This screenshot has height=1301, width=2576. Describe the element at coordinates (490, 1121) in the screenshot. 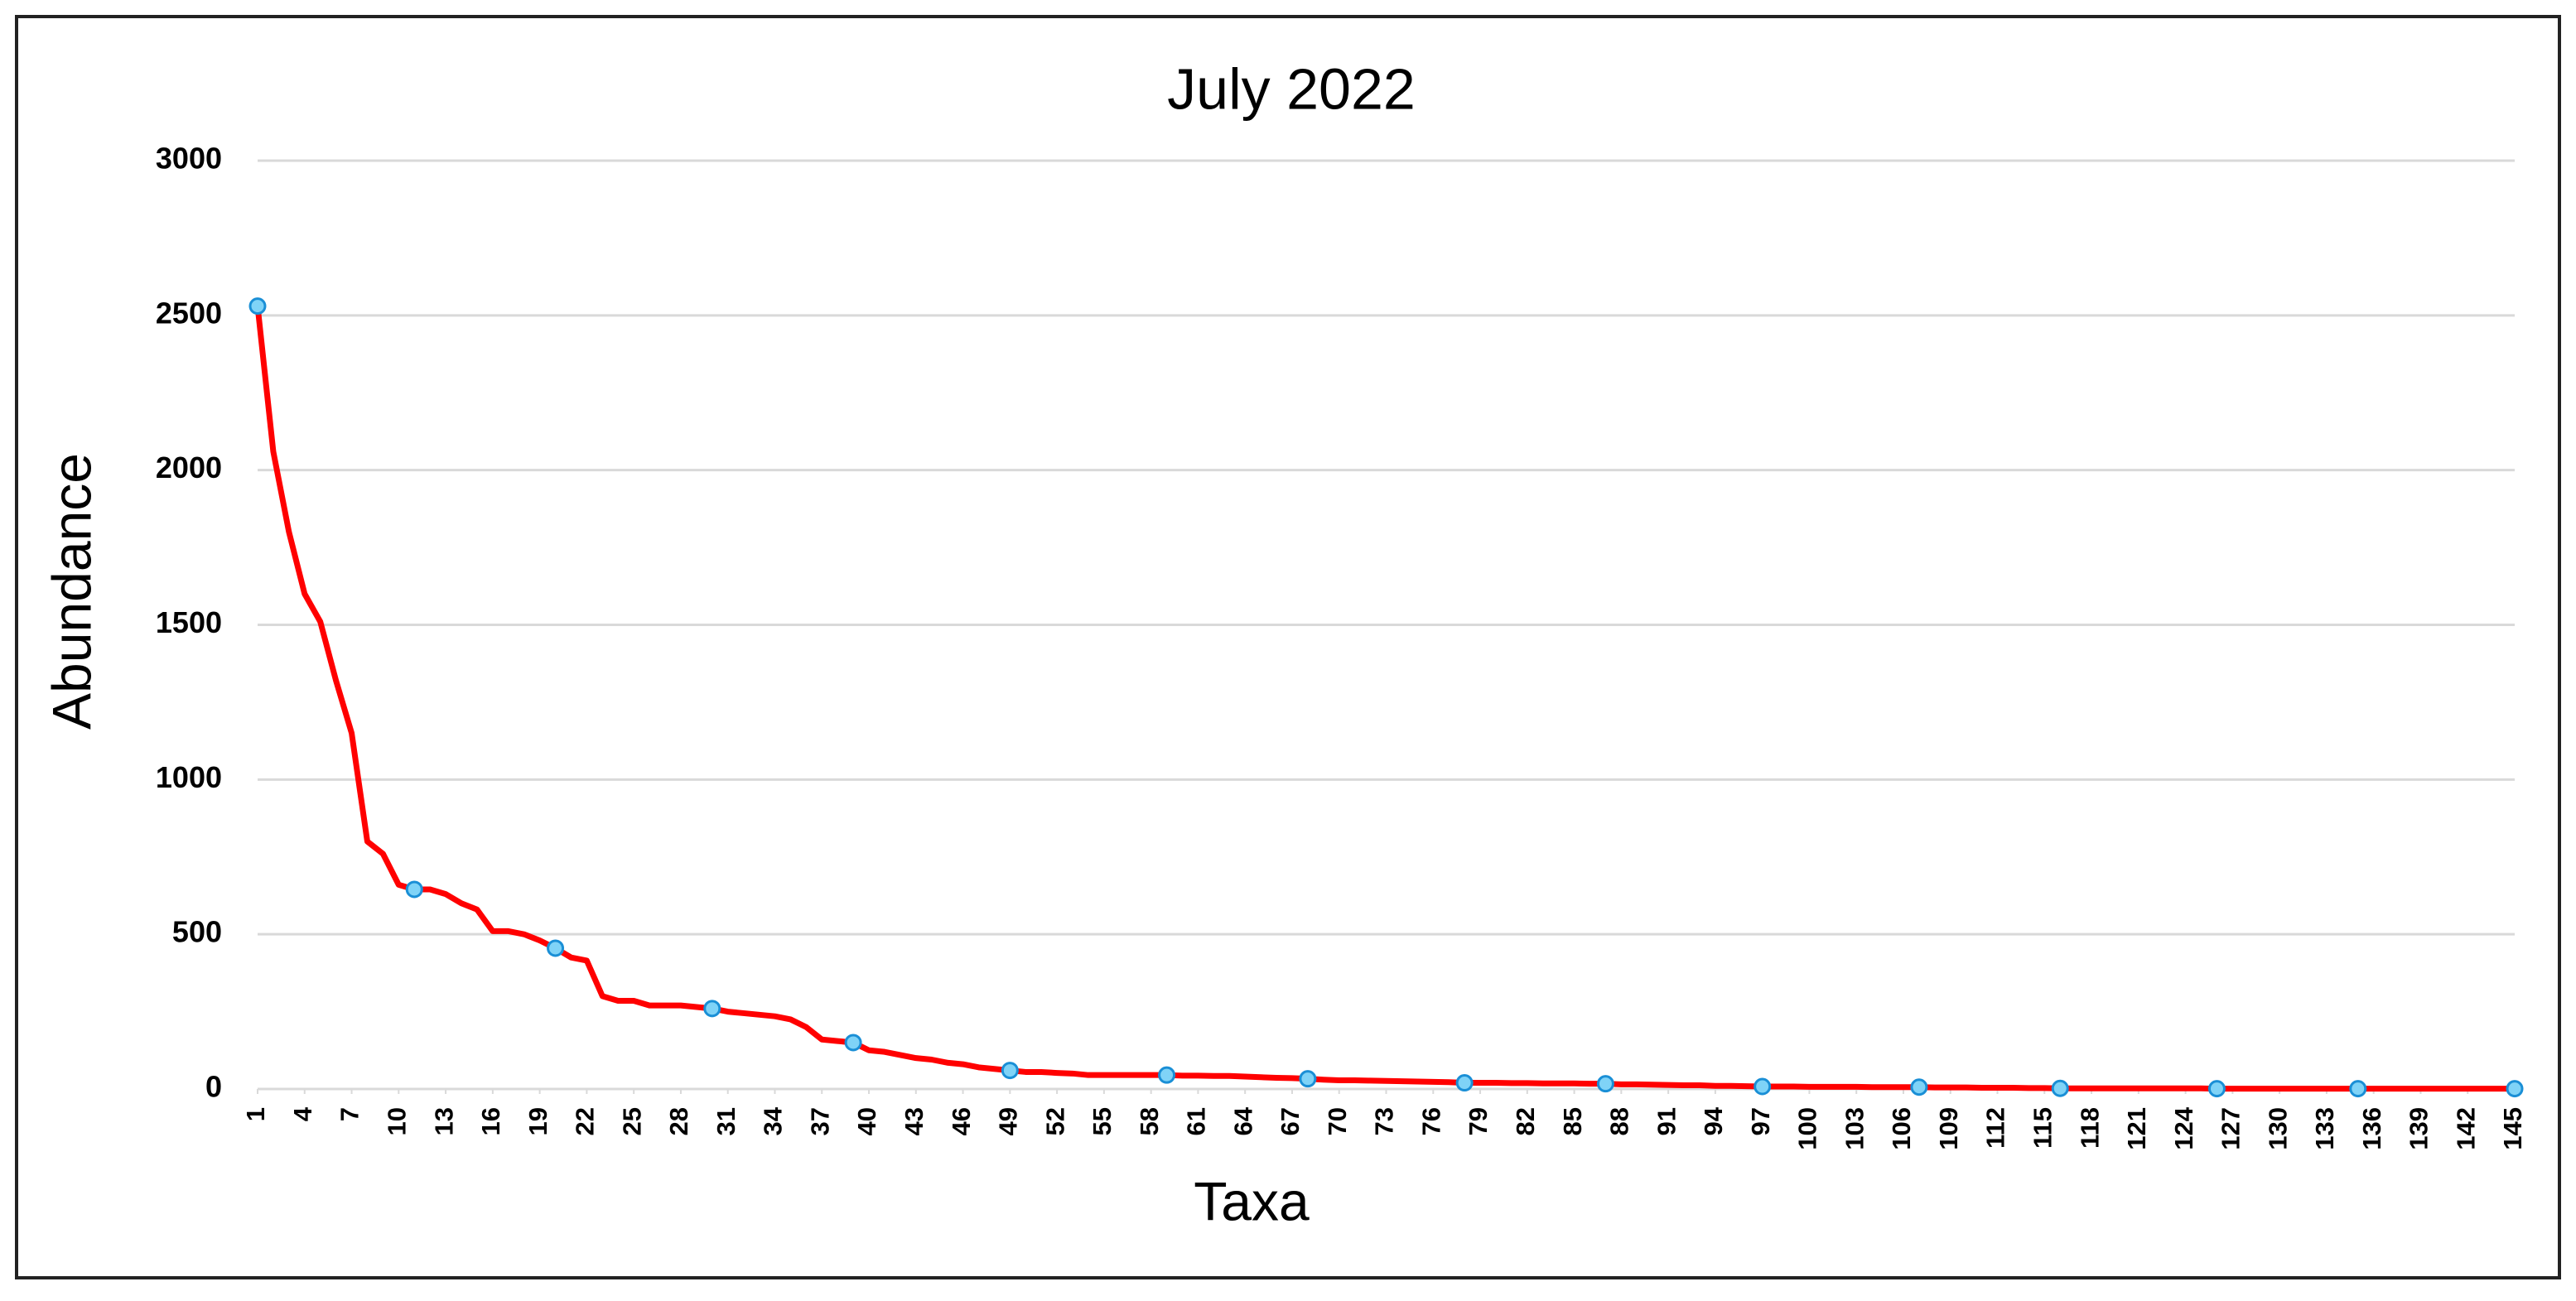

I see `x-tick-label: 16` at that location.